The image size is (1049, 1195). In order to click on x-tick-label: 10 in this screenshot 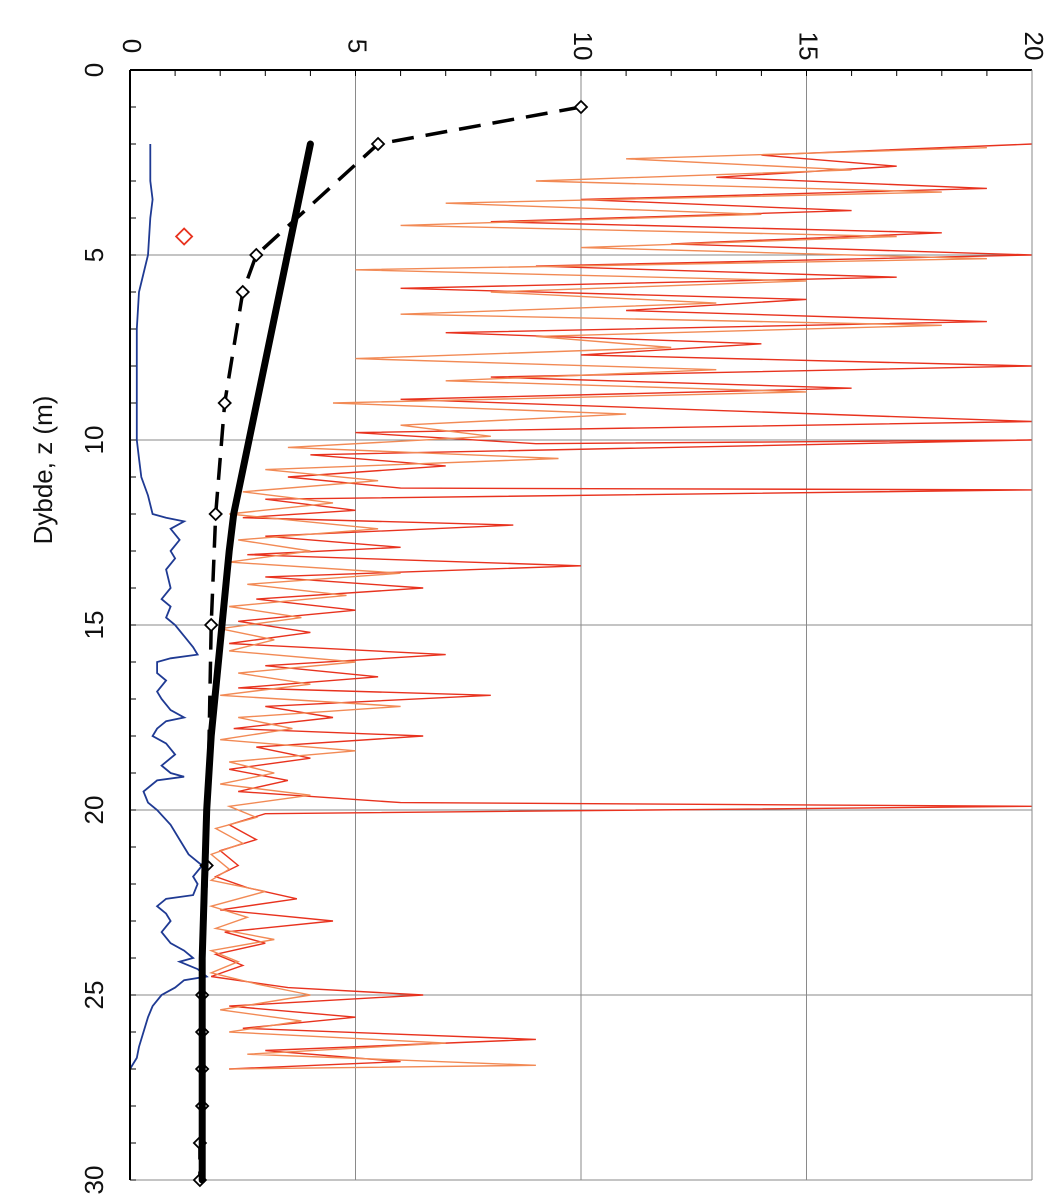, I will do `click(583, 46)`.